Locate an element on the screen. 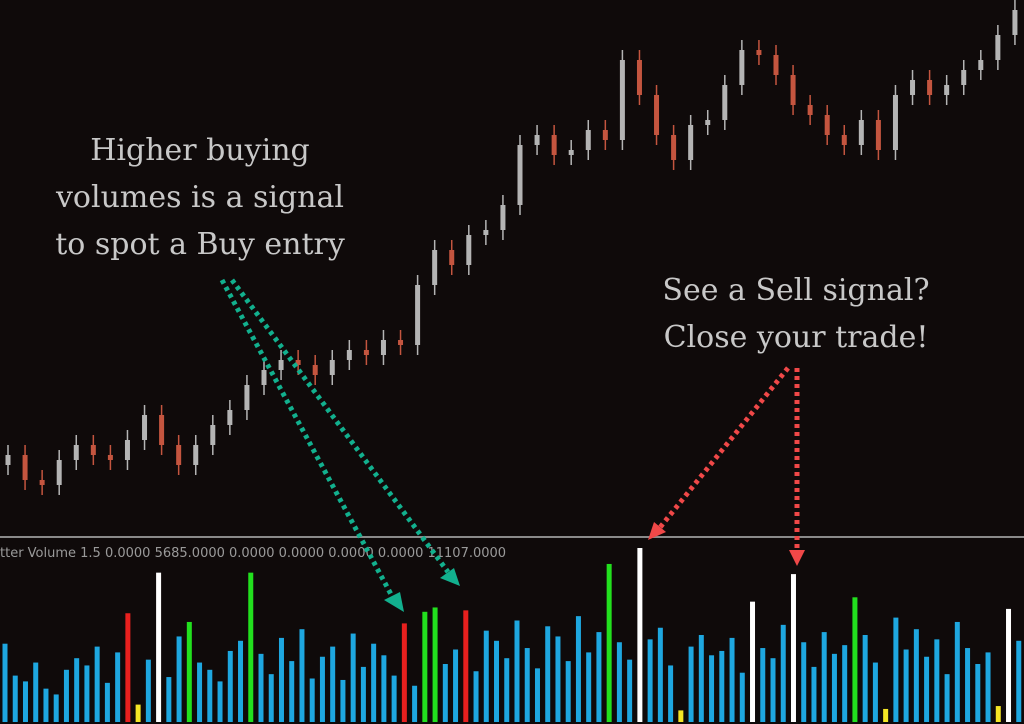 The width and height of the screenshot is (1024, 724). arrow-head is located at coordinates (394, 602).